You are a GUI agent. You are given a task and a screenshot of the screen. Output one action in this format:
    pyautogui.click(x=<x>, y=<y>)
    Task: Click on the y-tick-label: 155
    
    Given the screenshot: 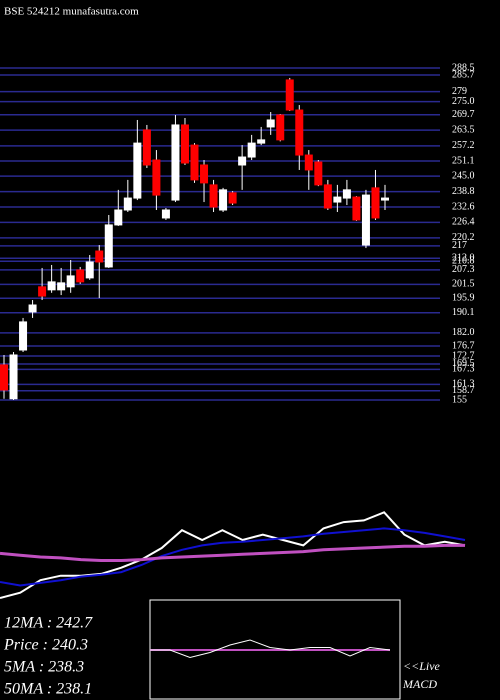 What is the action you would take?
    pyautogui.click(x=459, y=399)
    